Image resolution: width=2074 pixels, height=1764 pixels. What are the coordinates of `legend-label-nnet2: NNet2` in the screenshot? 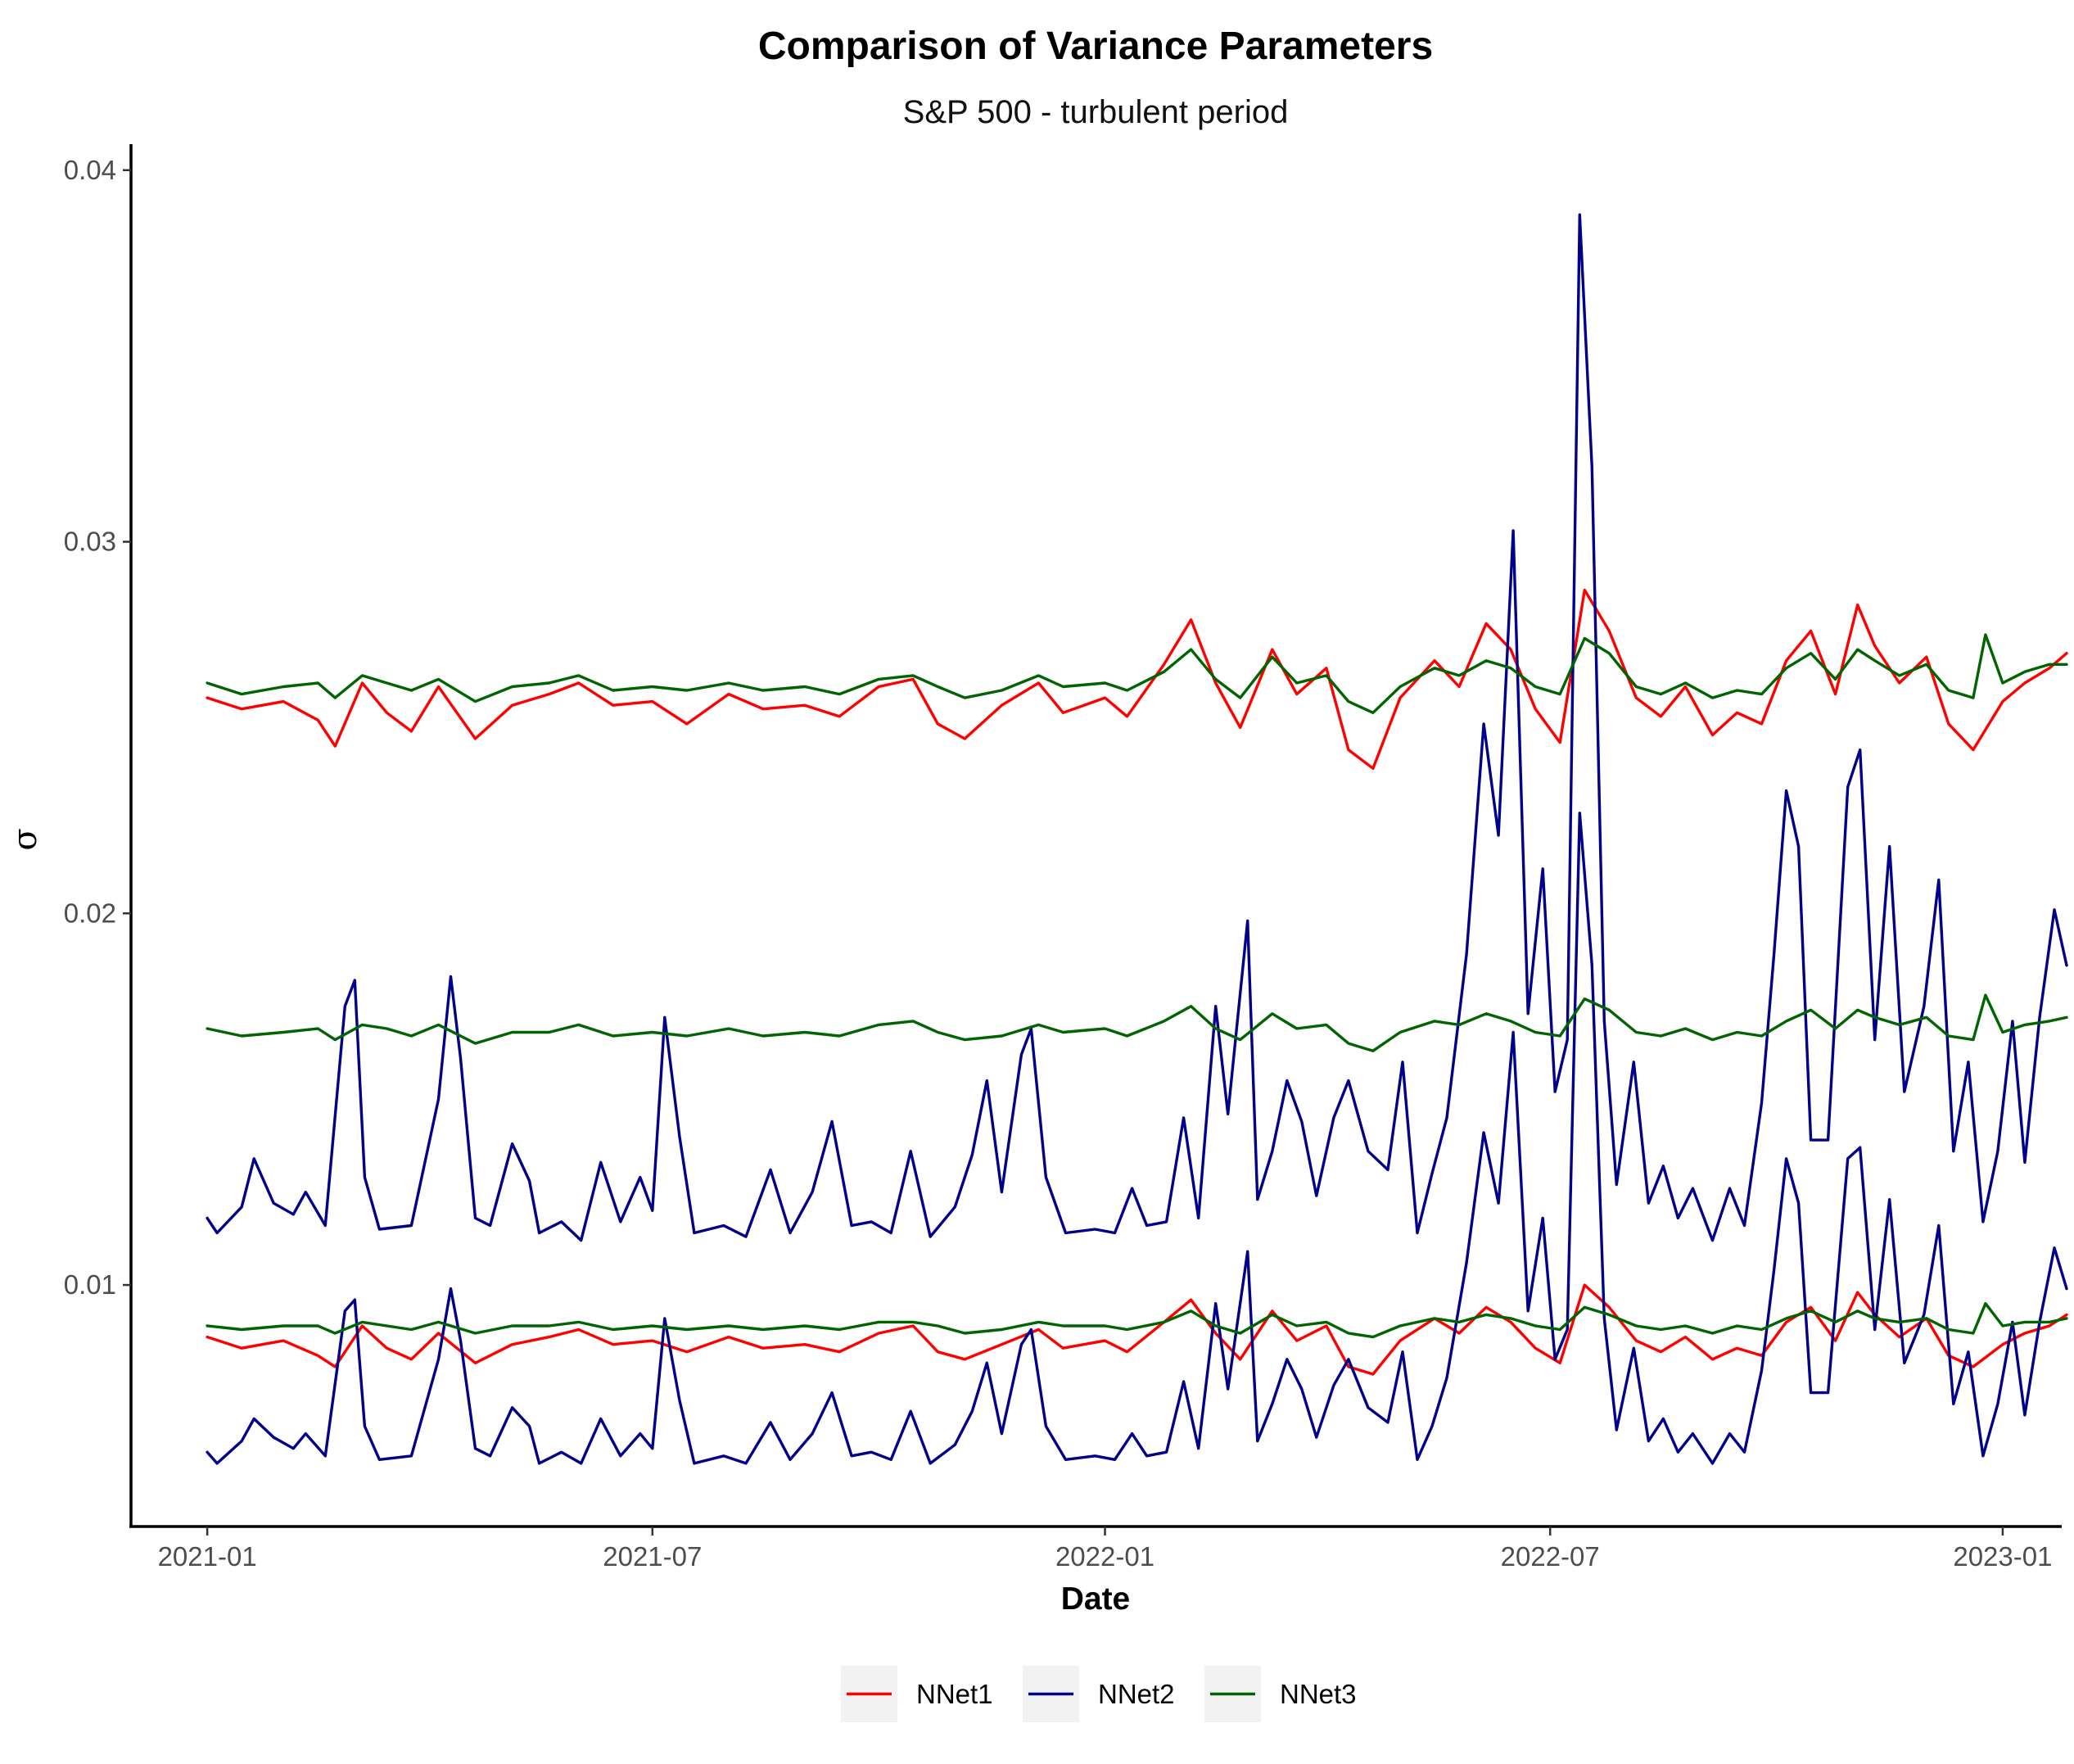 It's located at (1136, 1694).